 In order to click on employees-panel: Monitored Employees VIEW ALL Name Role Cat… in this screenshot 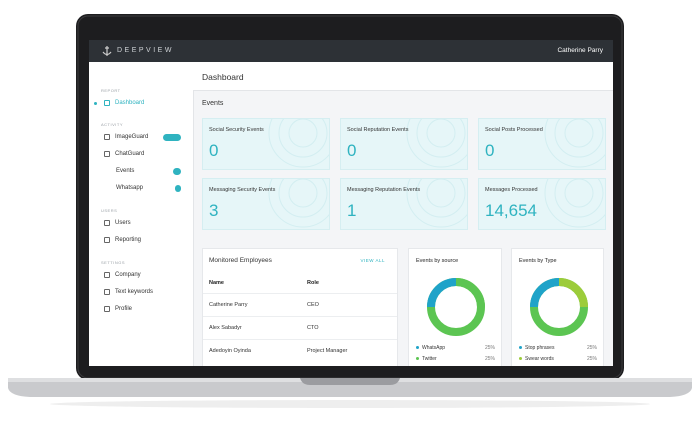, I will do `click(300, 307)`.